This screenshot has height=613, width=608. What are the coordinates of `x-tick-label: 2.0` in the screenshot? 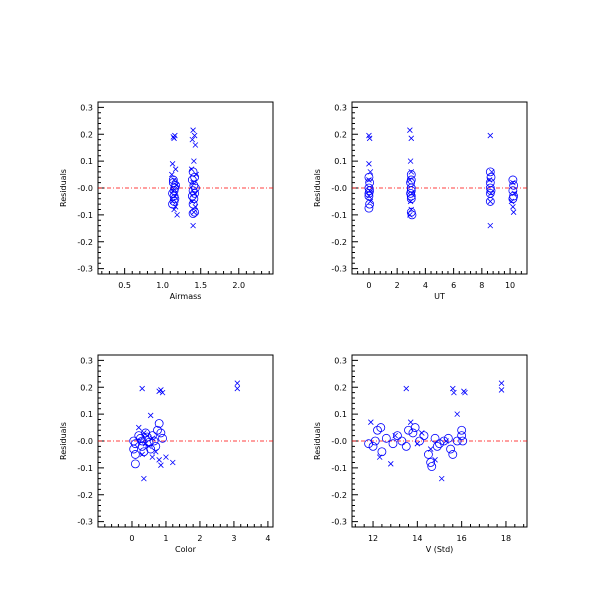 It's located at (238, 285).